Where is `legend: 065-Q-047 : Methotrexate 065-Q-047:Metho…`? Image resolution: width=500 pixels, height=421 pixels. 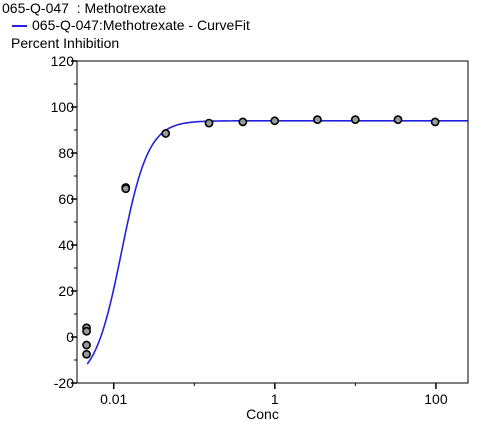
legend: 065-Q-047 : Methotrexate 065-Q-047:Metho… is located at coordinates (126, 17).